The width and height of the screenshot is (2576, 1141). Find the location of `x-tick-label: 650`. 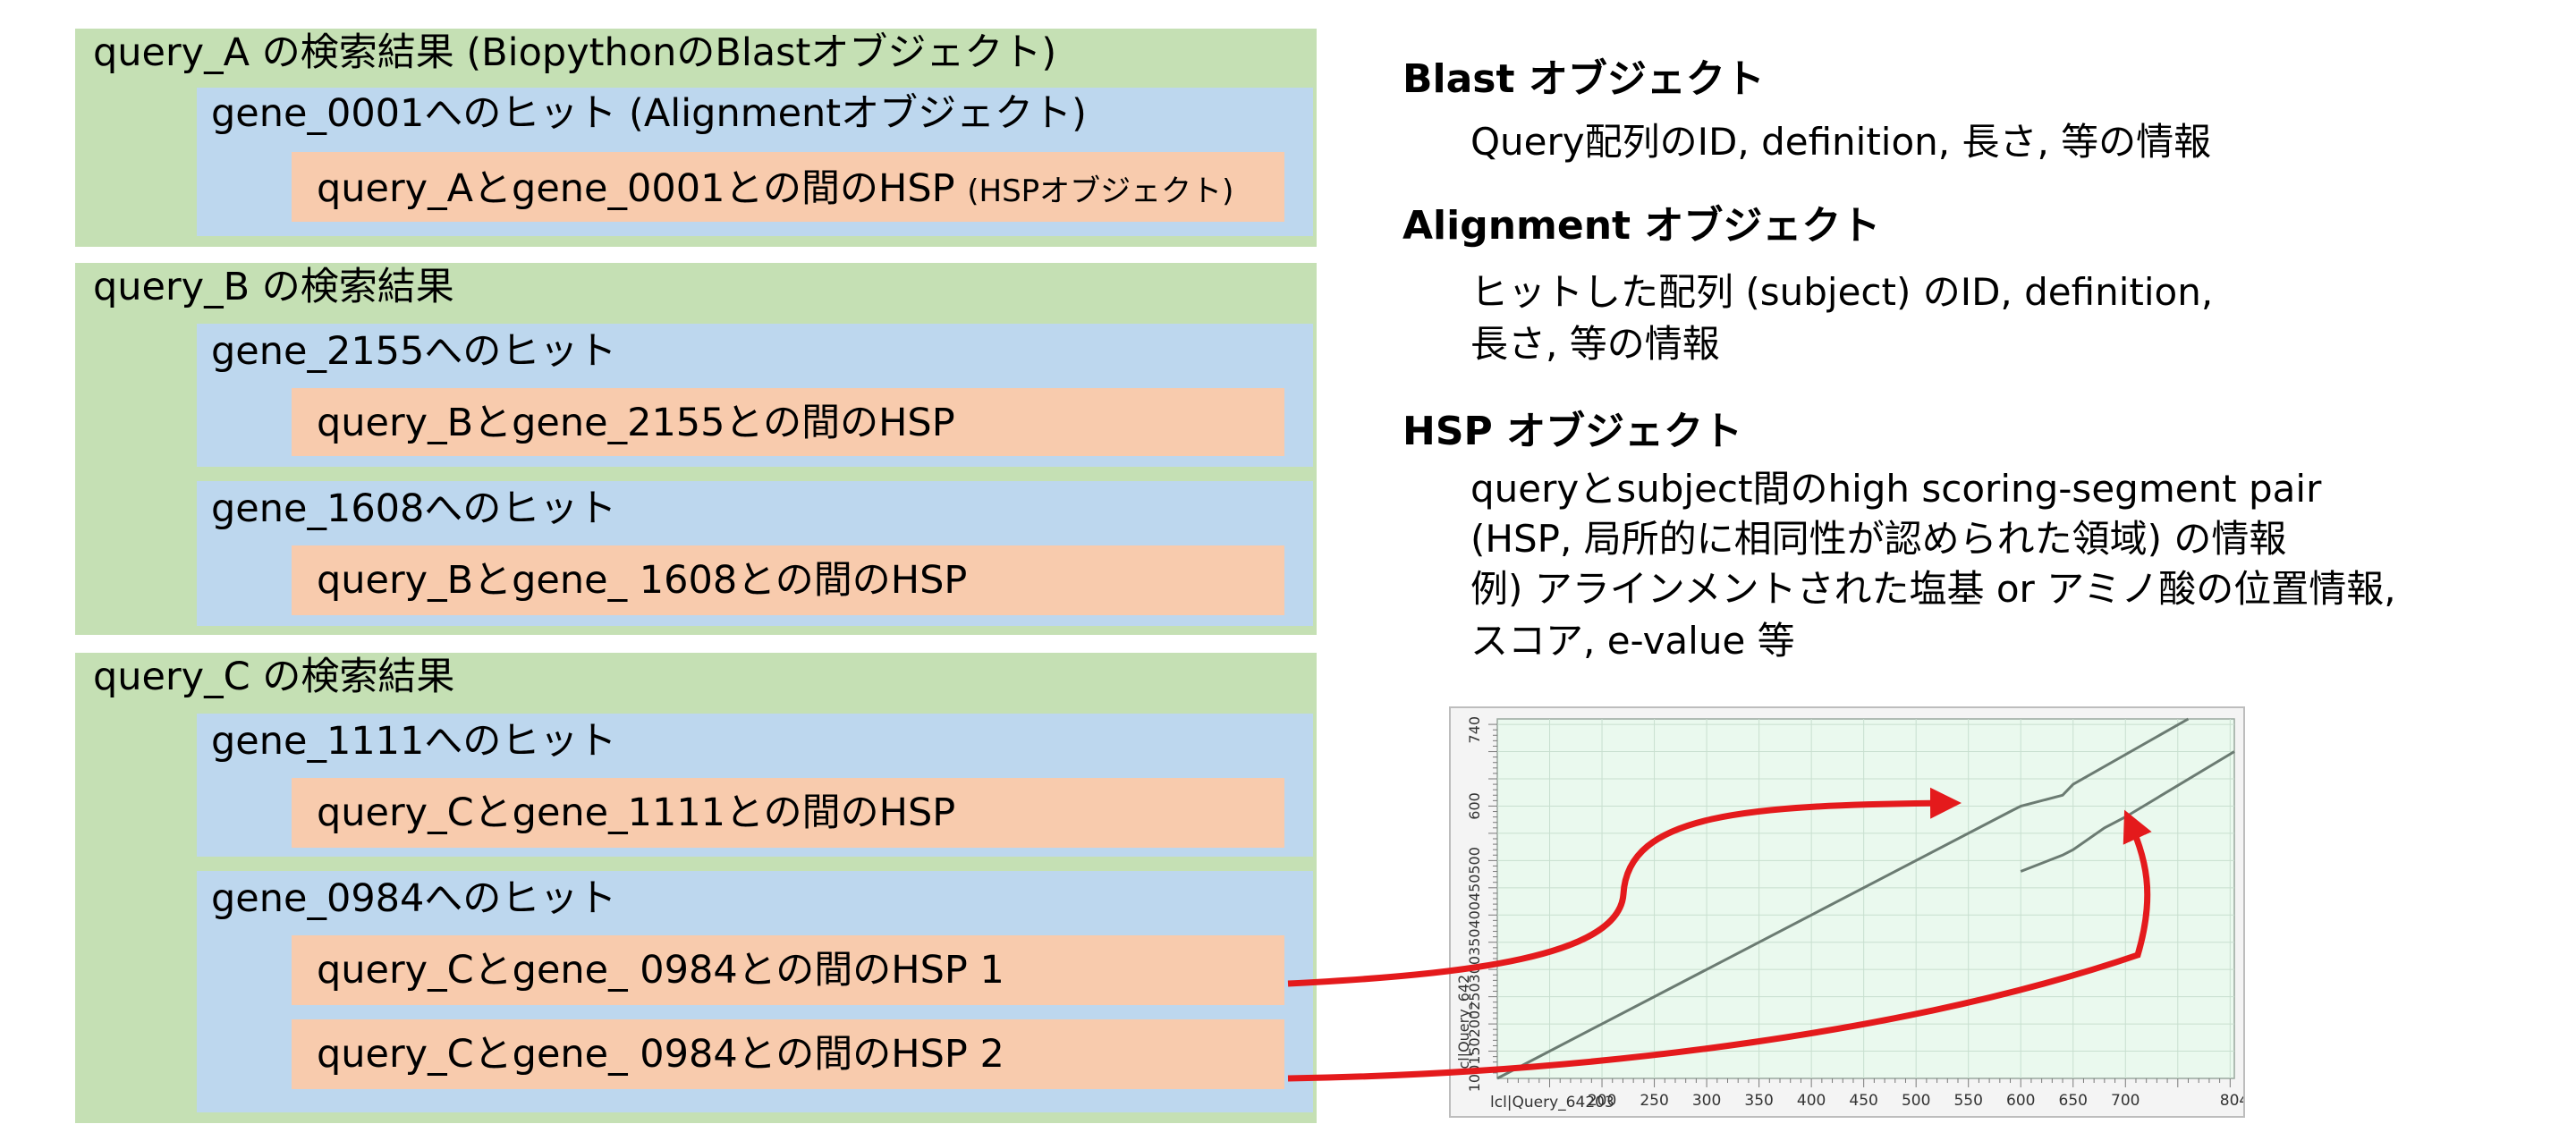

x-tick-label: 650 is located at coordinates (2073, 1101).